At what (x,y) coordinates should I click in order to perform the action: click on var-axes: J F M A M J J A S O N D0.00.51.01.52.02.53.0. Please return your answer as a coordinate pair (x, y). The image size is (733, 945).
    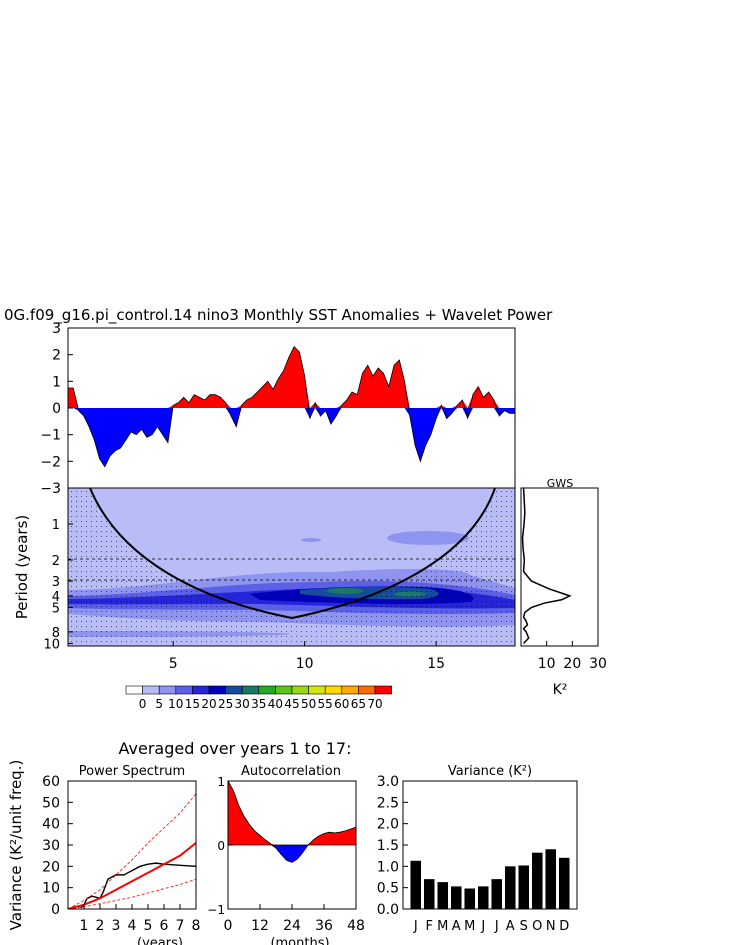
    Looking at the image, I should click on (473, 854).